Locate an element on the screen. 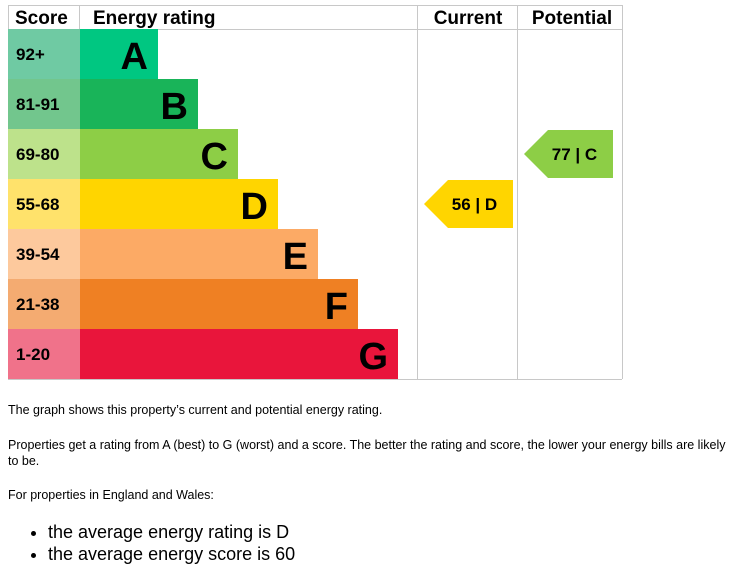 The image size is (745, 580). band-d: 55-68 D is located at coordinates (143, 204).